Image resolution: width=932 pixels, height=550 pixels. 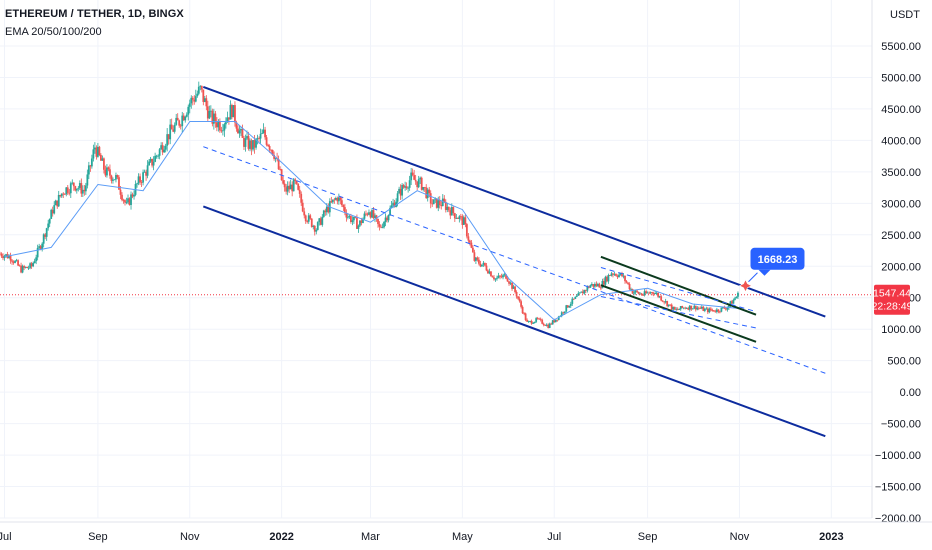 What do you see at coordinates (778, 260) in the screenshot?
I see `annotation-label: 1668.23` at bounding box center [778, 260].